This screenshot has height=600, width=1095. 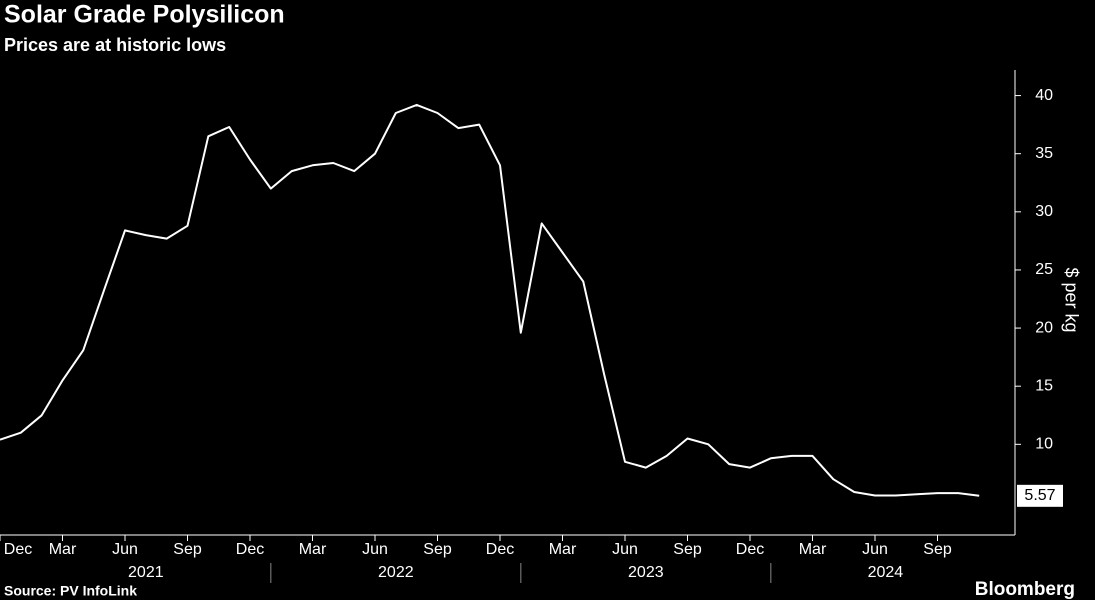 What do you see at coordinates (70, 591) in the screenshot?
I see `source: Source: PV InfoLink` at bounding box center [70, 591].